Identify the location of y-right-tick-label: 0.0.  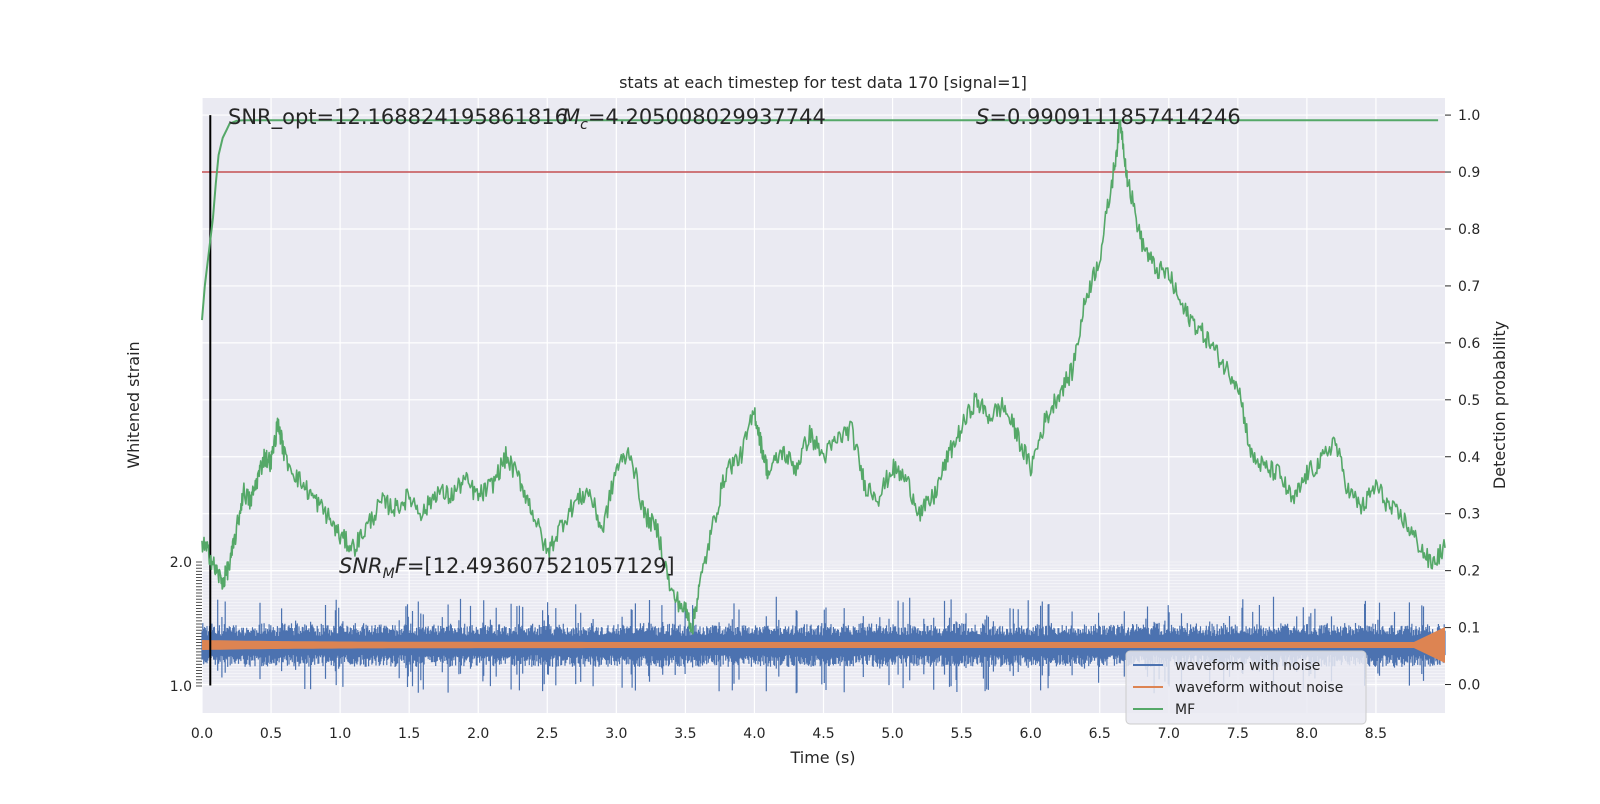
(1469, 686).